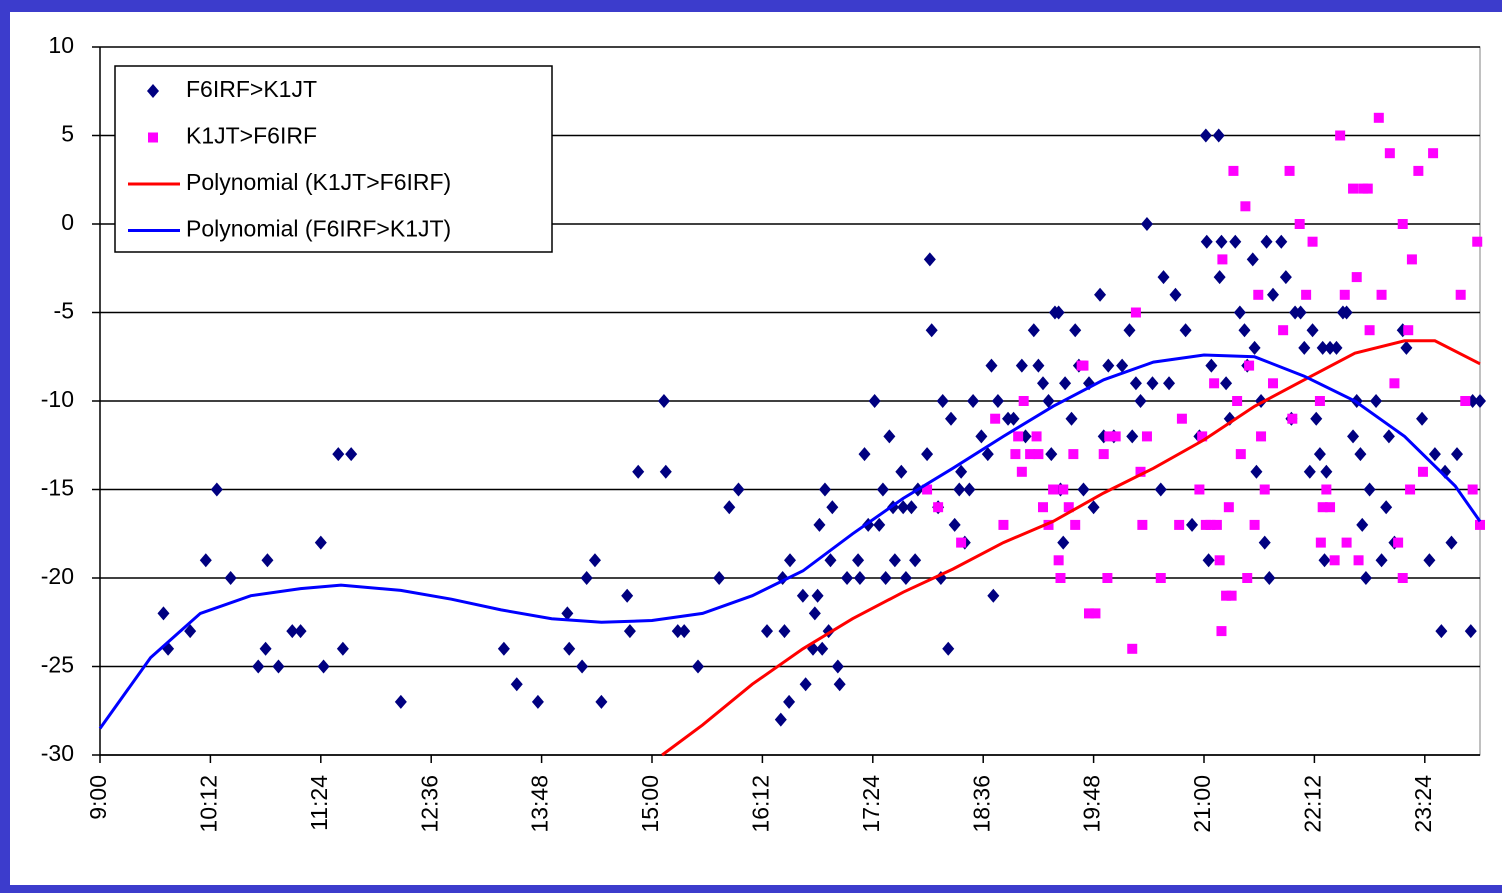  What do you see at coordinates (1423, 804) in the screenshot?
I see `x-tick-label: 23:24` at bounding box center [1423, 804].